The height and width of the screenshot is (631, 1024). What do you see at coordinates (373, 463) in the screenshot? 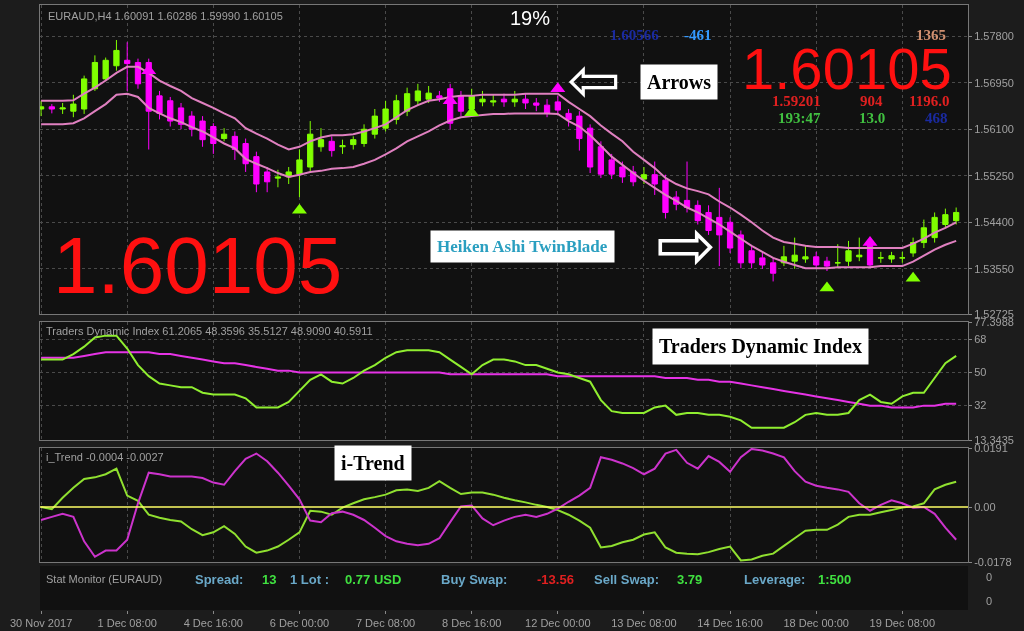
I see `annotation: i-Trend` at bounding box center [373, 463].